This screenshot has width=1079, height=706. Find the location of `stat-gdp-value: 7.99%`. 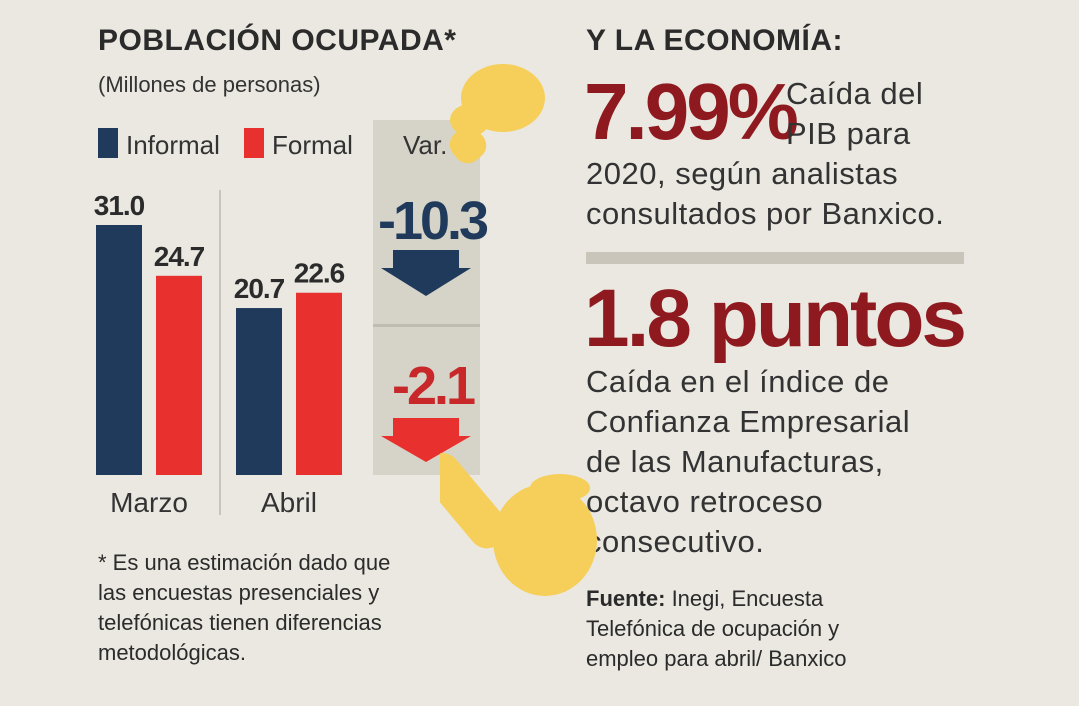

stat-gdp-value: 7.99% is located at coordinates (691, 111).